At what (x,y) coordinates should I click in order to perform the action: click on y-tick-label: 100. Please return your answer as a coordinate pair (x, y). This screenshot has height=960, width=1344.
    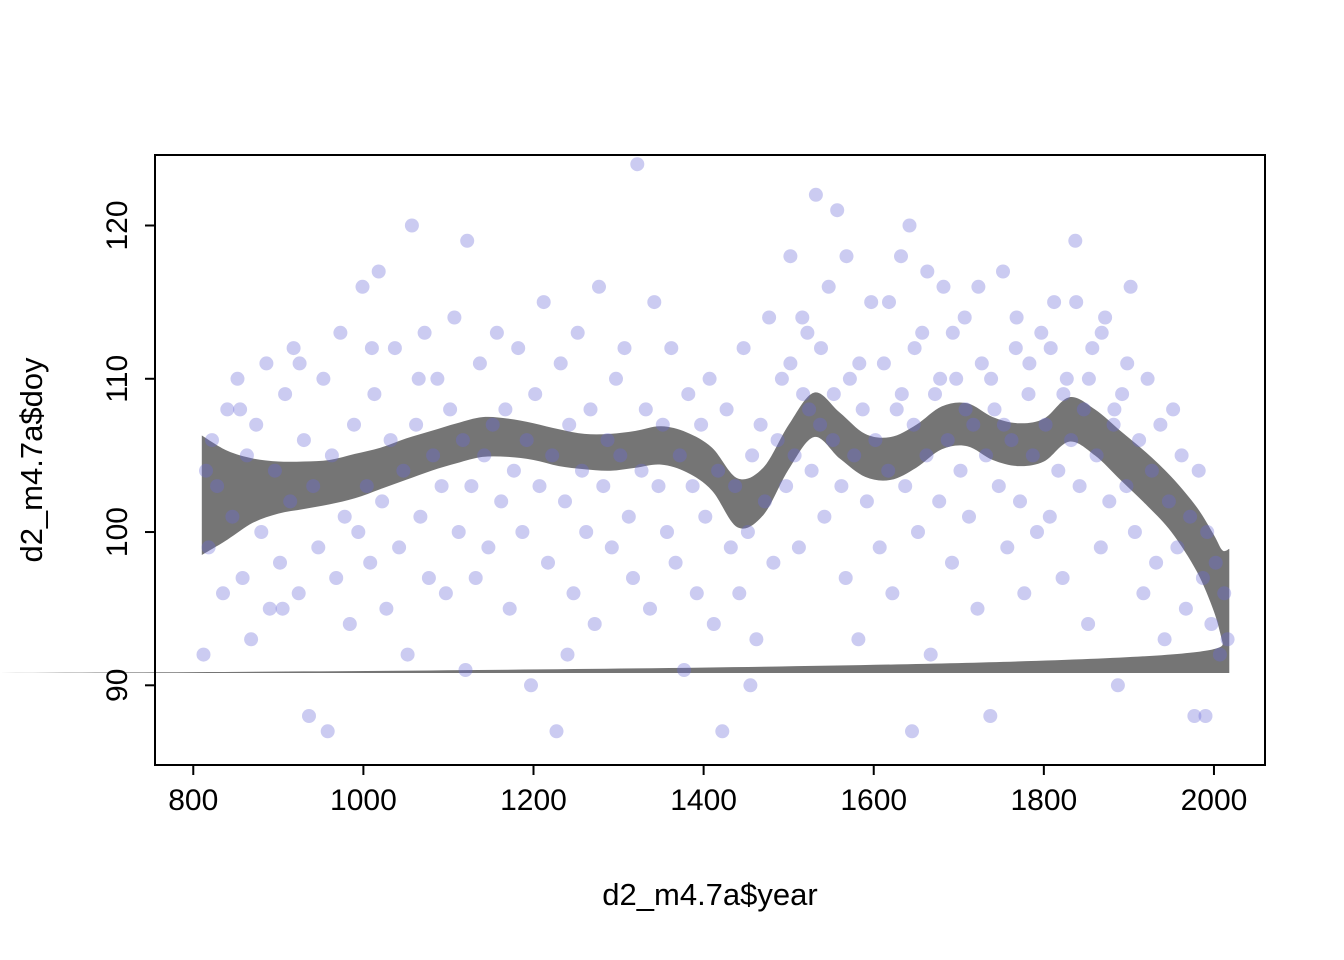
    Looking at the image, I should click on (117, 532).